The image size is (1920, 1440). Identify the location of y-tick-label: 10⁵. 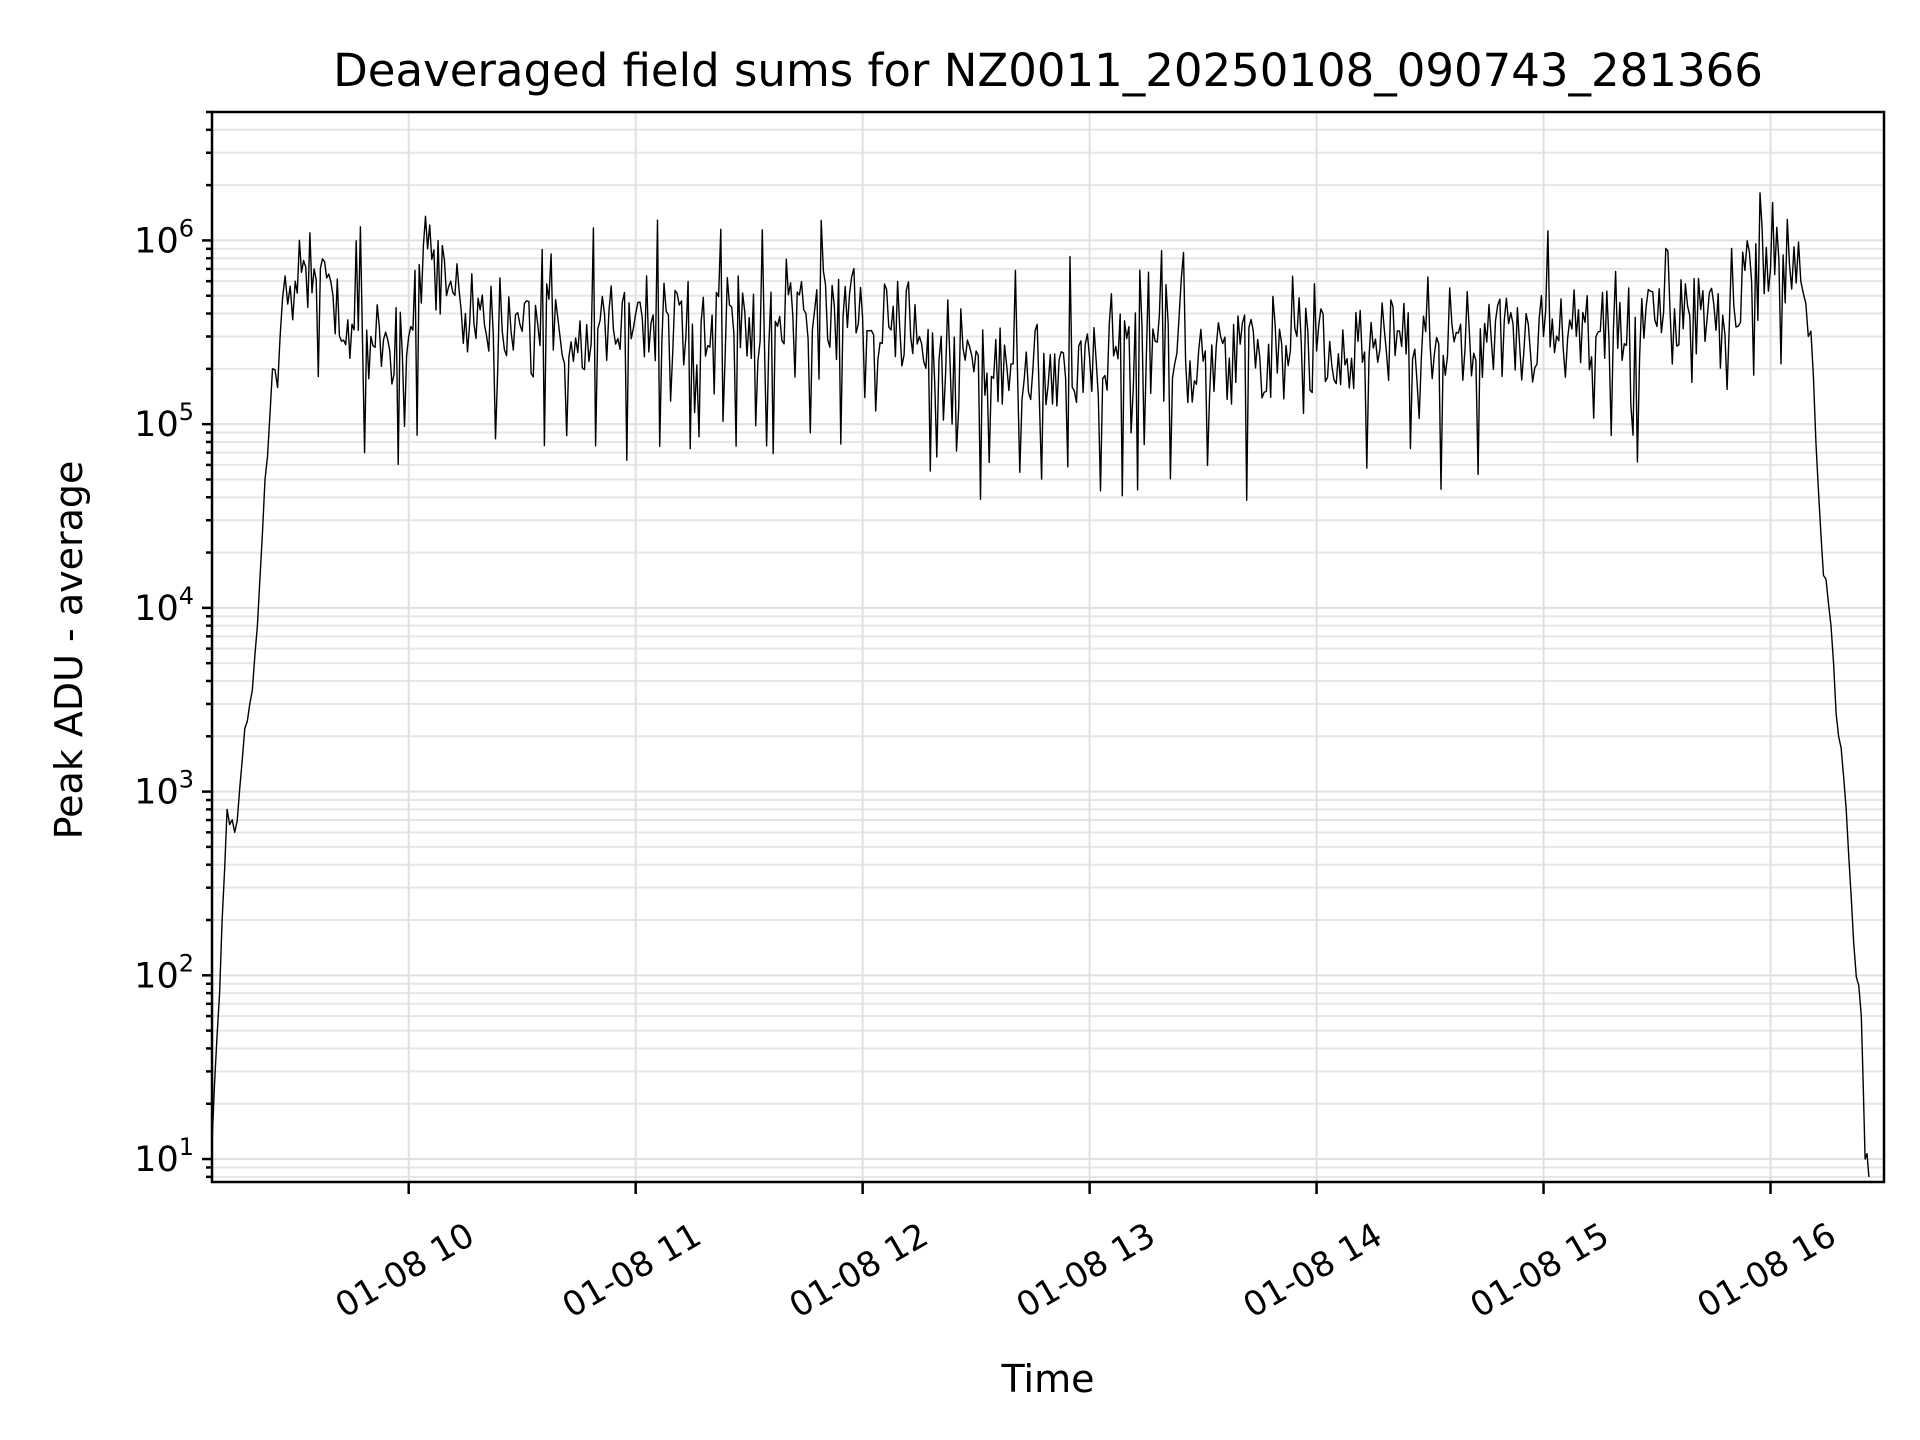
(164, 421).